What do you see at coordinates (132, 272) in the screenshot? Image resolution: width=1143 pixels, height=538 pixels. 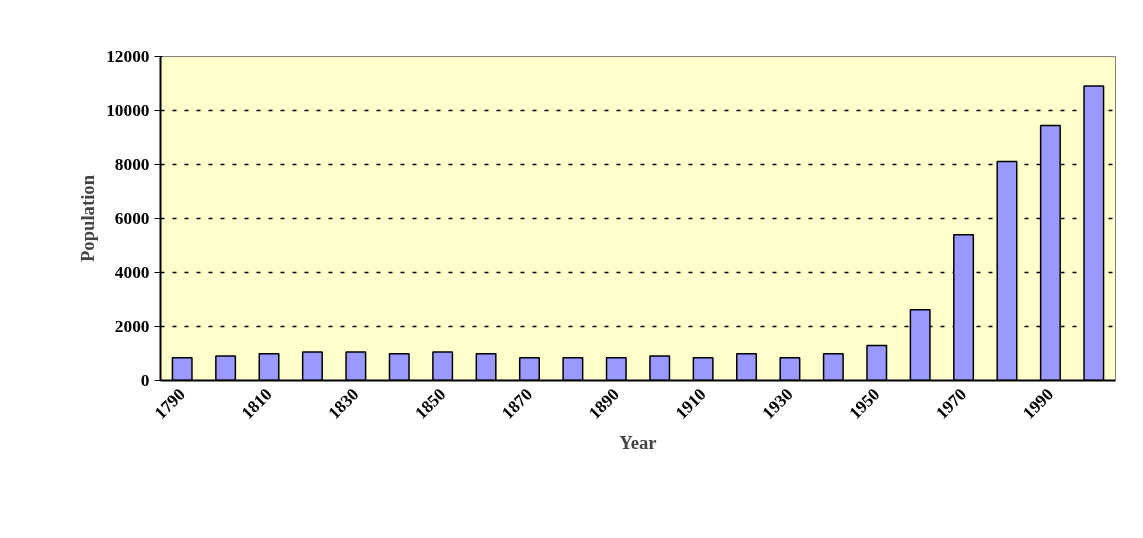 I see `y-tick-label: 4000` at bounding box center [132, 272].